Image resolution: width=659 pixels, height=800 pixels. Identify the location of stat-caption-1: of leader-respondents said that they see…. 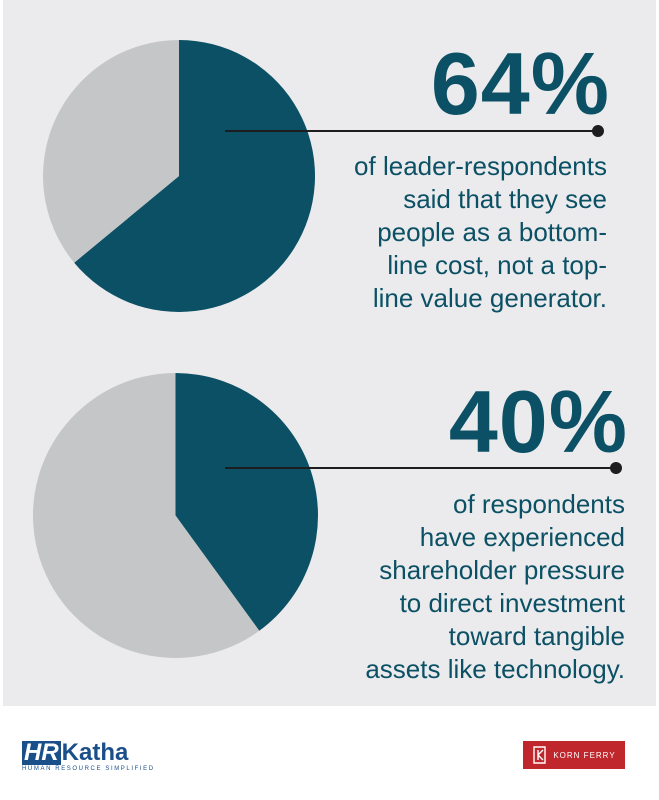
(480, 232).